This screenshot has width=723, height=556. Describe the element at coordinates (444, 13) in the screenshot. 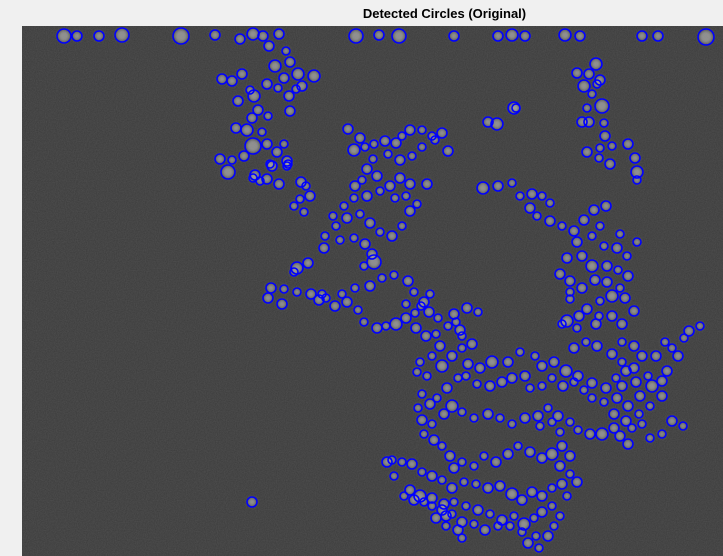

I see `figure-title: Detected Circles (Original)` at that location.